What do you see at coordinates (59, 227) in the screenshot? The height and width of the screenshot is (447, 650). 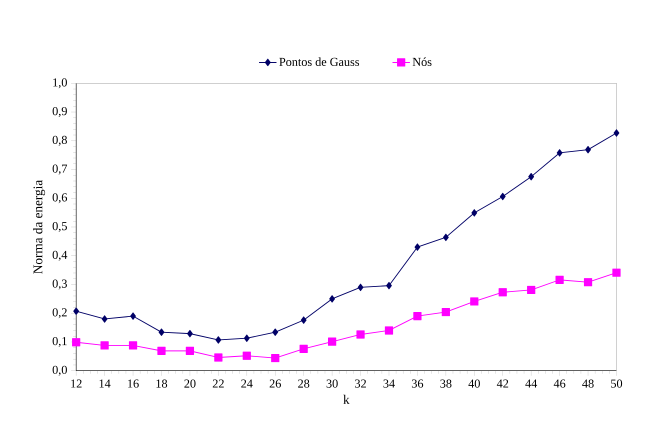 I see `y-tick-label: 0,5` at bounding box center [59, 227].